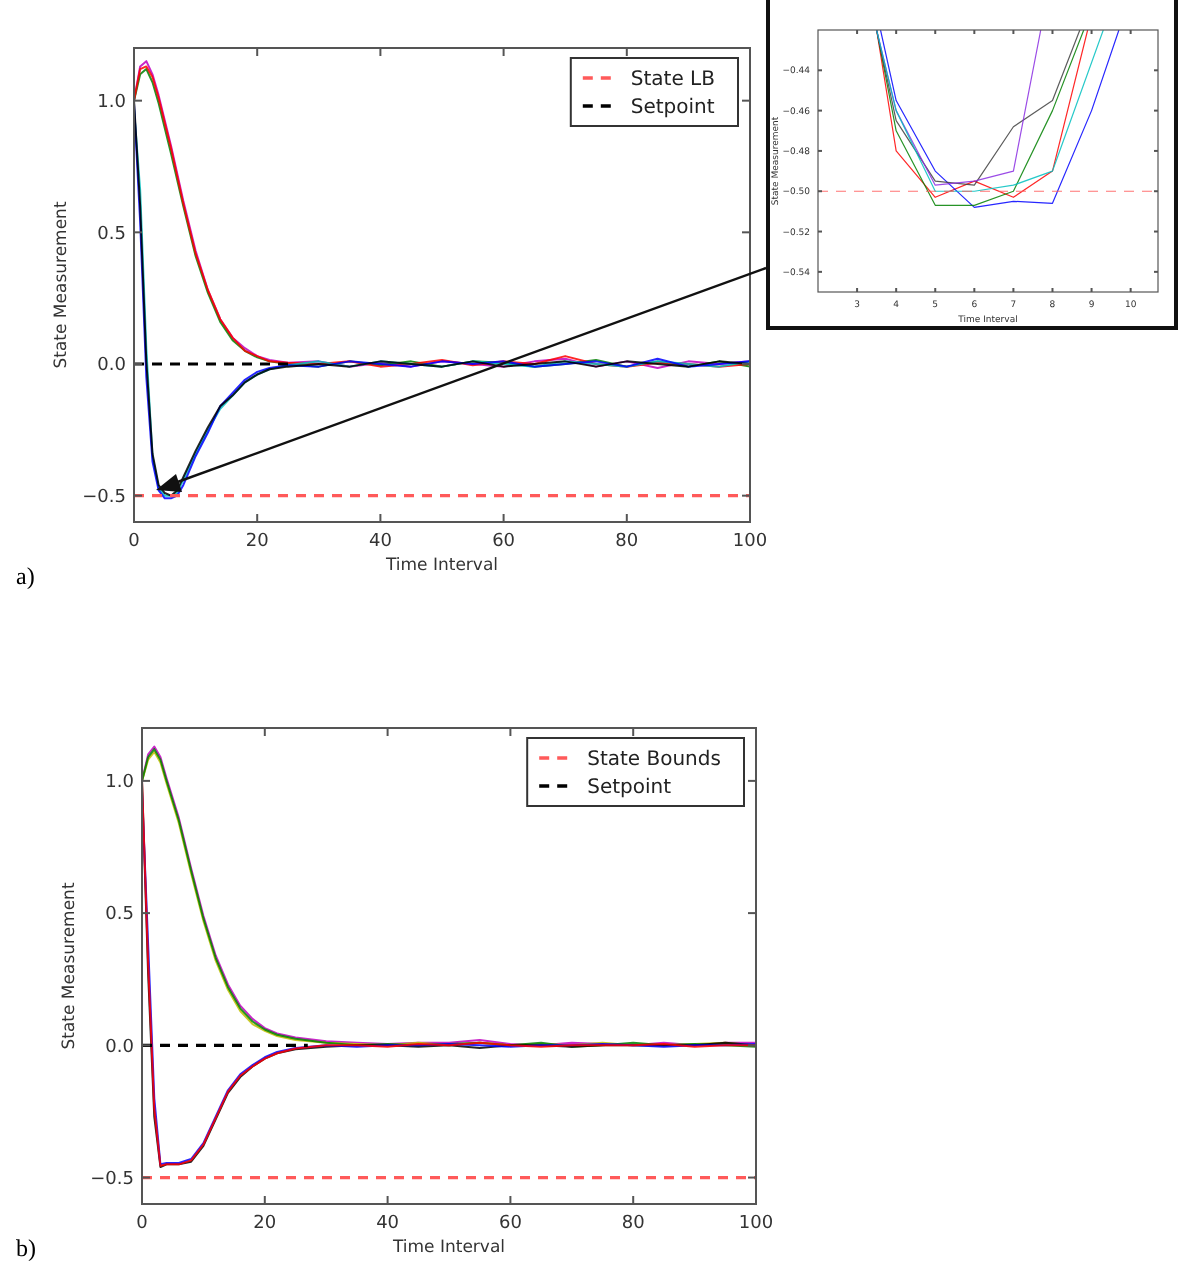  I want to click on text: a), so click(25, 576).